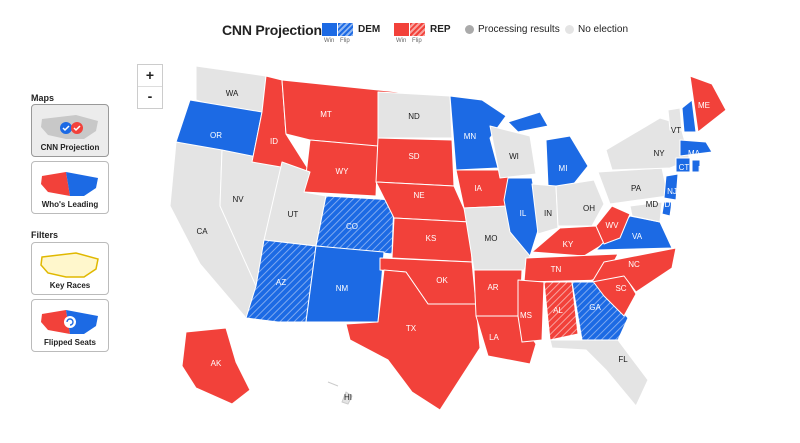 The width and height of the screenshot is (800, 443). Describe the element at coordinates (413, 156) in the screenshot. I see `state-label-sd: SD` at that location.